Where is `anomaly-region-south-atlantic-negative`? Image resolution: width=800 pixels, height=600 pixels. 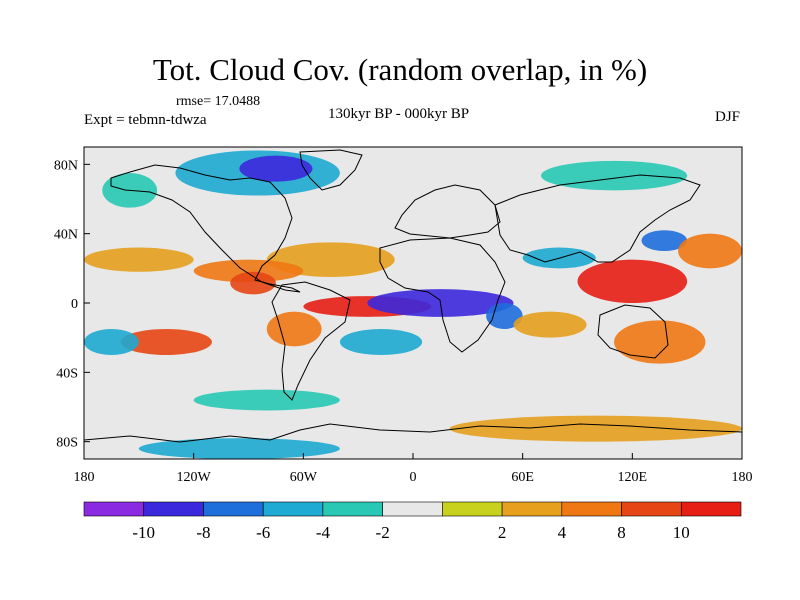 anomaly-region-south-atlantic-negative is located at coordinates (381, 342).